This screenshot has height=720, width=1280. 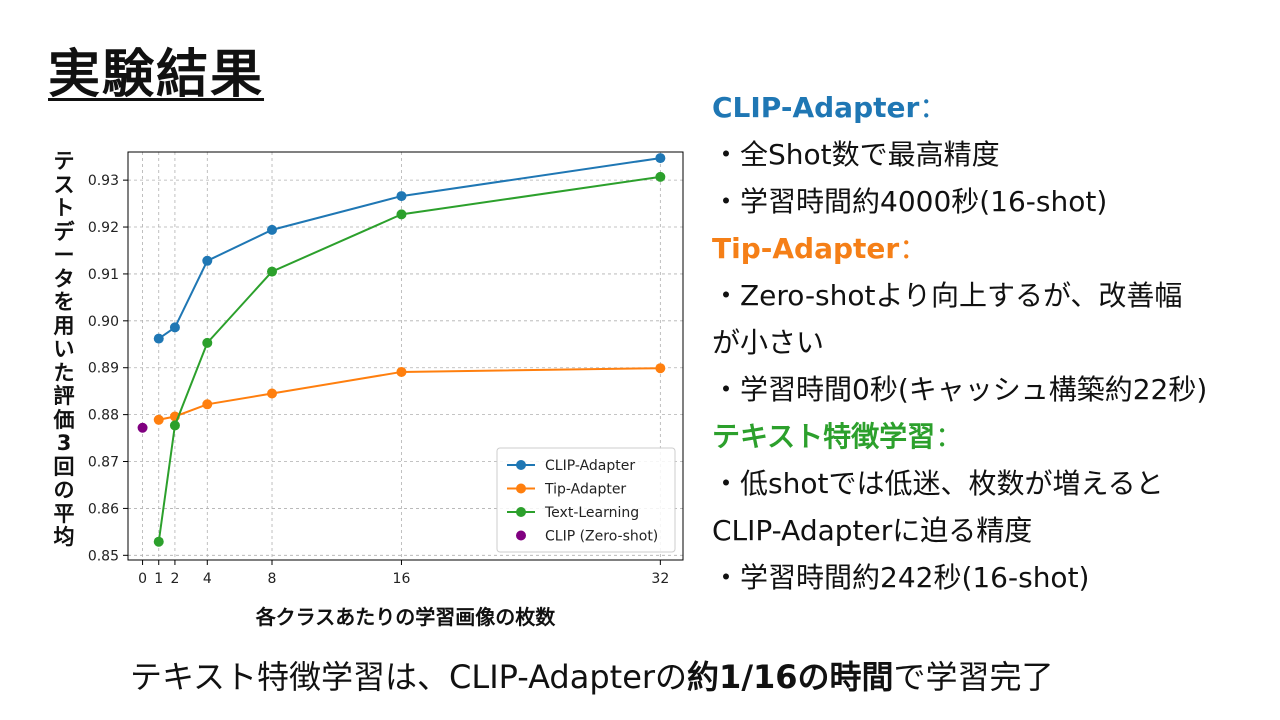 I want to click on y-axis-label-char: デ, so click(x=64, y=231).